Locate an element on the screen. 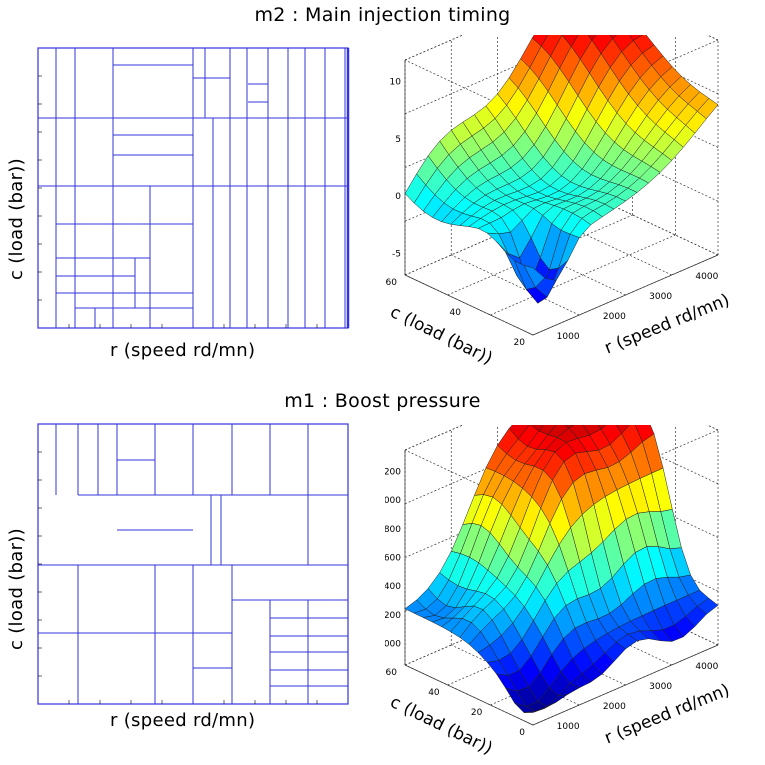 The width and height of the screenshot is (765, 765). y-axis-label-bottom: c (load (bar)) is located at coordinates (16, 589).